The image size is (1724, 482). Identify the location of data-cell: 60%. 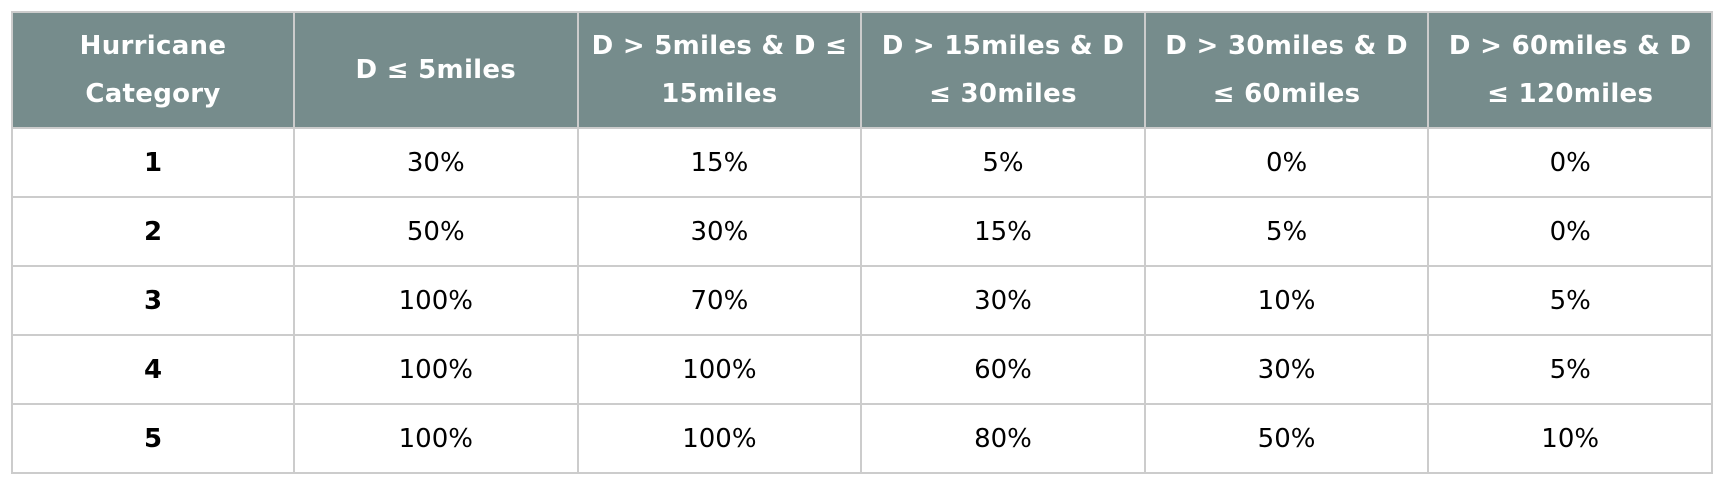
(1003, 369).